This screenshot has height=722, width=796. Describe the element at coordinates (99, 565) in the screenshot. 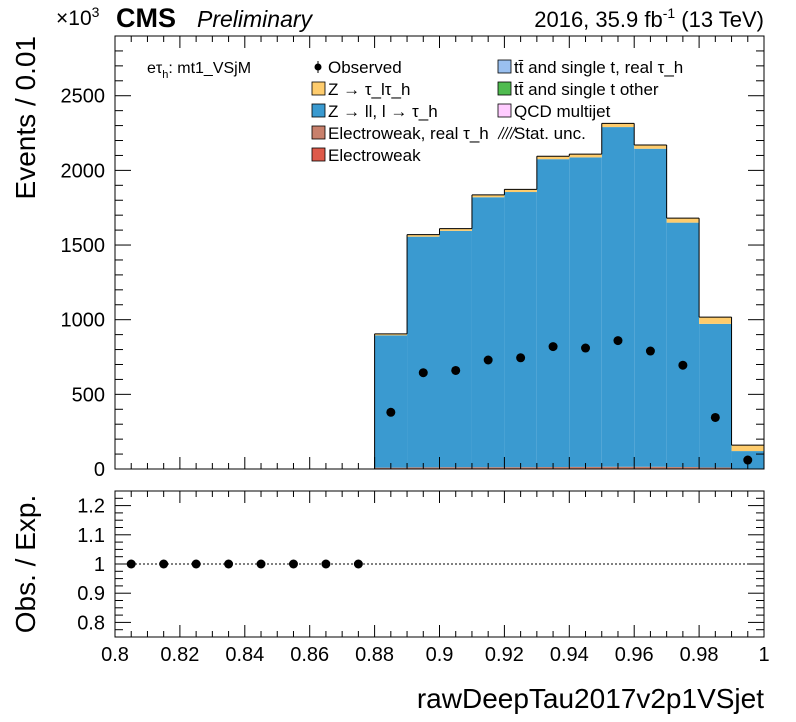

I see `ratio-y-tick-label-2: 1` at that location.